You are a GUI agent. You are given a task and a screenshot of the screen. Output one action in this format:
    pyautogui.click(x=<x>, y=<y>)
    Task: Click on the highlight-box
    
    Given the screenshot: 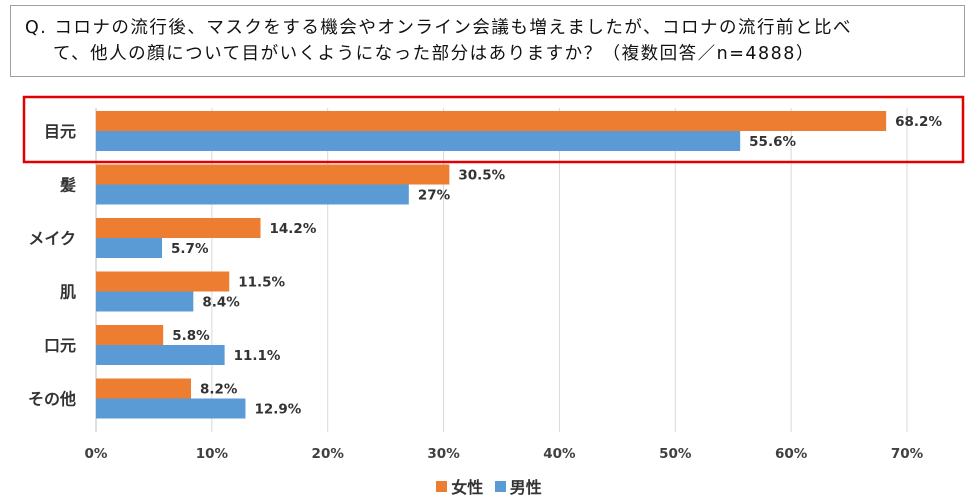 What is the action you would take?
    pyautogui.click(x=493, y=129)
    